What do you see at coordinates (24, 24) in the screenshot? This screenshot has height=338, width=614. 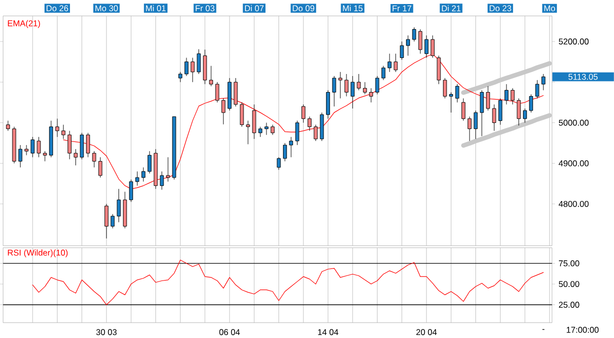 I see `text: EMA(21)` at bounding box center [24, 24].